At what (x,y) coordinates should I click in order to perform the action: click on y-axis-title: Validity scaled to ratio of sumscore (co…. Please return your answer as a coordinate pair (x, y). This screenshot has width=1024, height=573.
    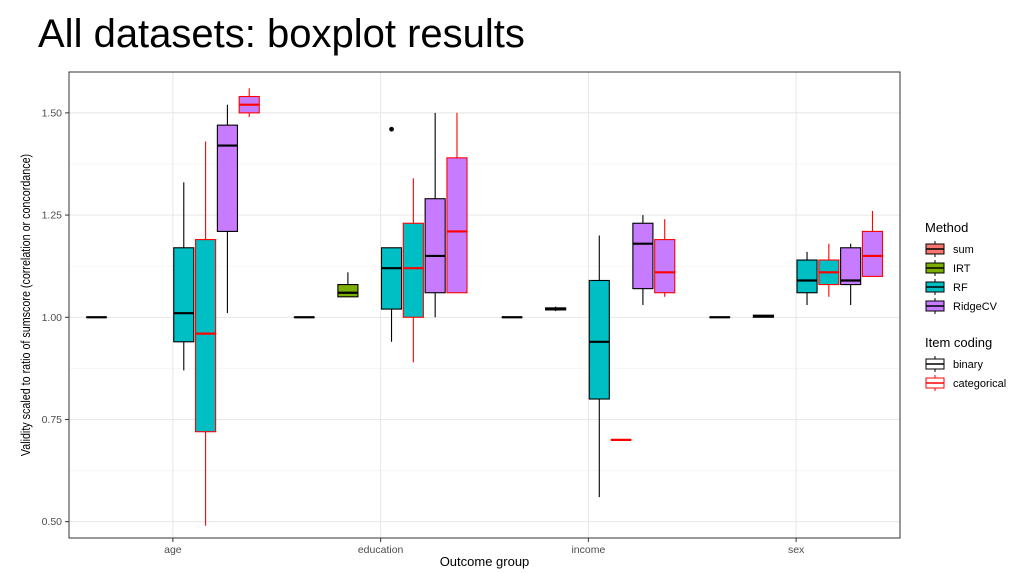
    Looking at the image, I should click on (26, 305).